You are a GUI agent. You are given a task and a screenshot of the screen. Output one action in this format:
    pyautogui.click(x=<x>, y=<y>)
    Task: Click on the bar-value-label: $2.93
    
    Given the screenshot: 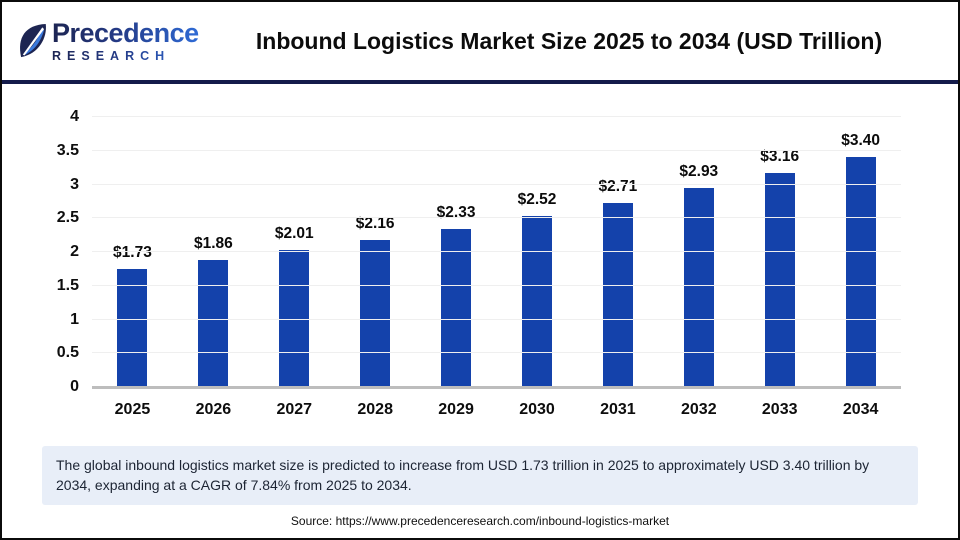 What is the action you would take?
    pyautogui.click(x=699, y=172)
    